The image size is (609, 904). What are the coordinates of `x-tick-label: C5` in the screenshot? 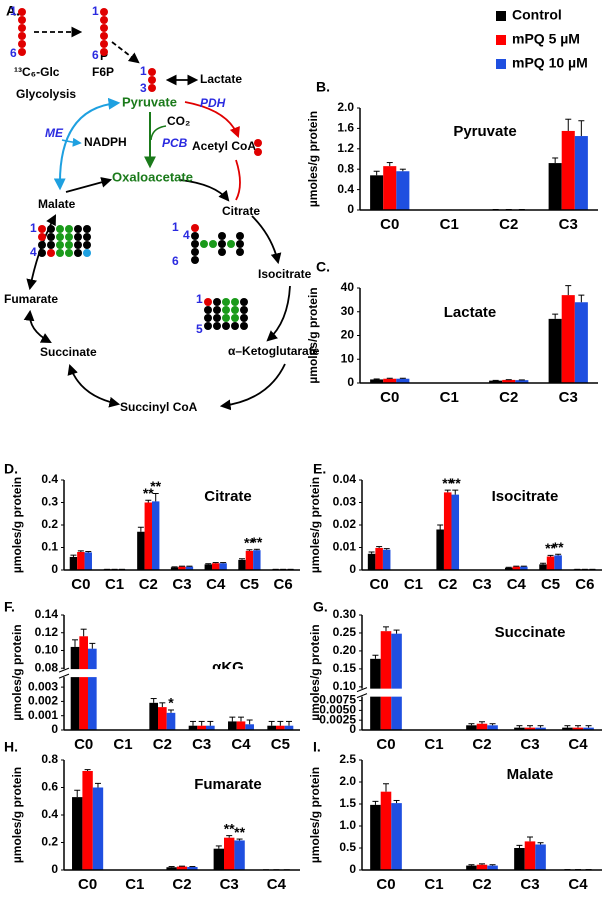 It's located at (280, 744).